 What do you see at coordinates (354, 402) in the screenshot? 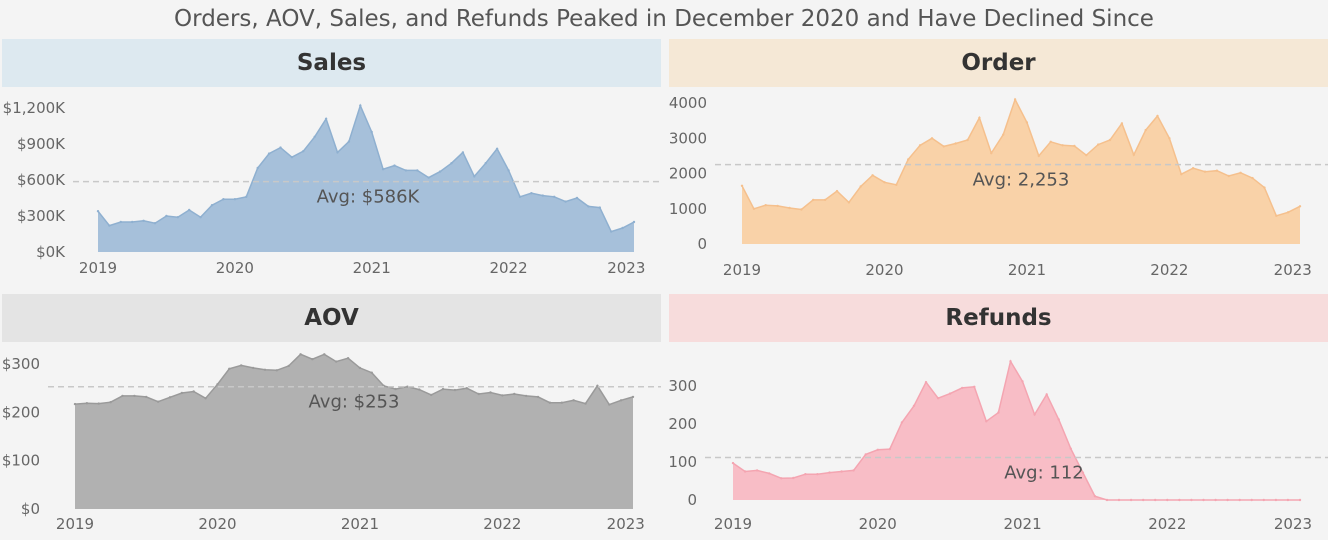
I see `aov-average-label: Avg: $253` at bounding box center [354, 402].